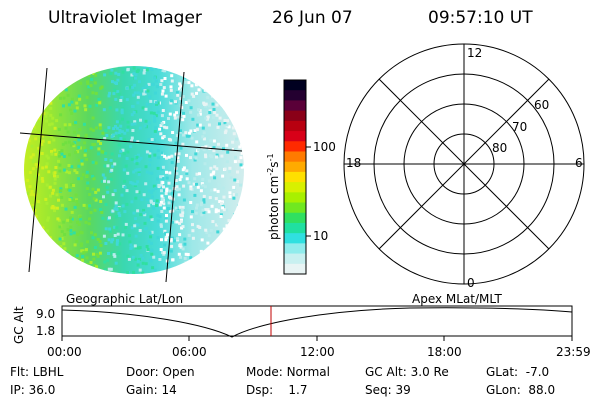 The image size is (600, 400). Describe the element at coordinates (19, 325) in the screenshot. I see `gc-alt-axis-label: GC Alt` at that location.